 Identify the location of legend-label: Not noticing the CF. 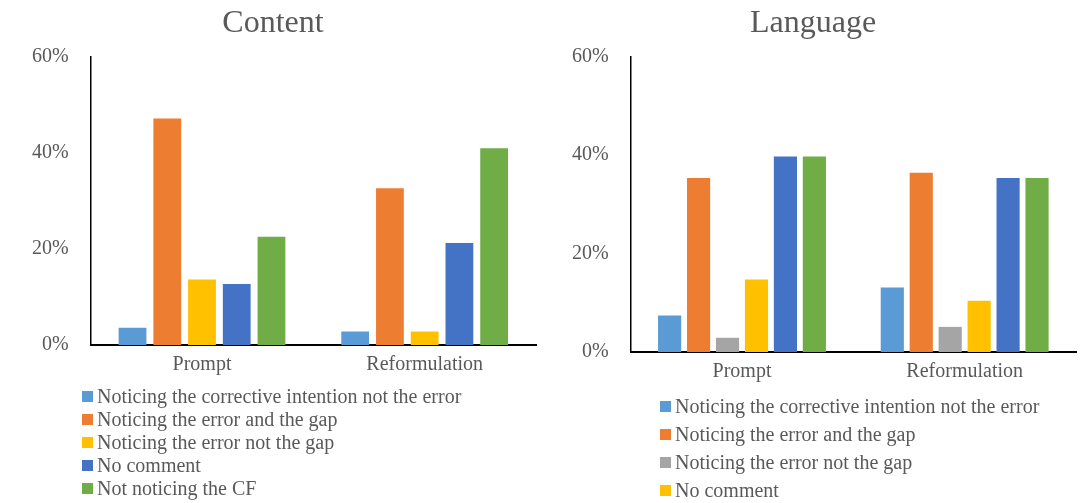
(177, 488).